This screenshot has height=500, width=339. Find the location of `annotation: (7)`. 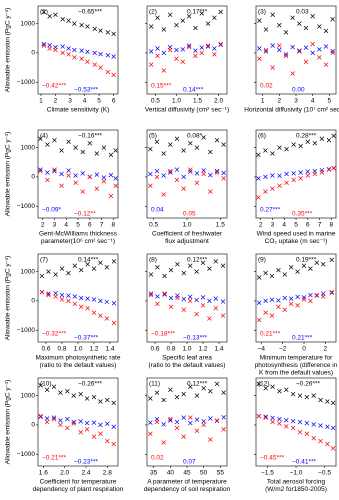

annotation: (7) is located at coordinates (44, 260).